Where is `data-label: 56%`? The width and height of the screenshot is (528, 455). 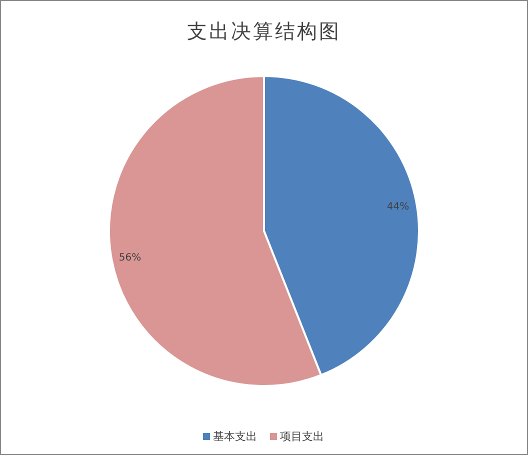 data-label: 56% is located at coordinates (130, 258).